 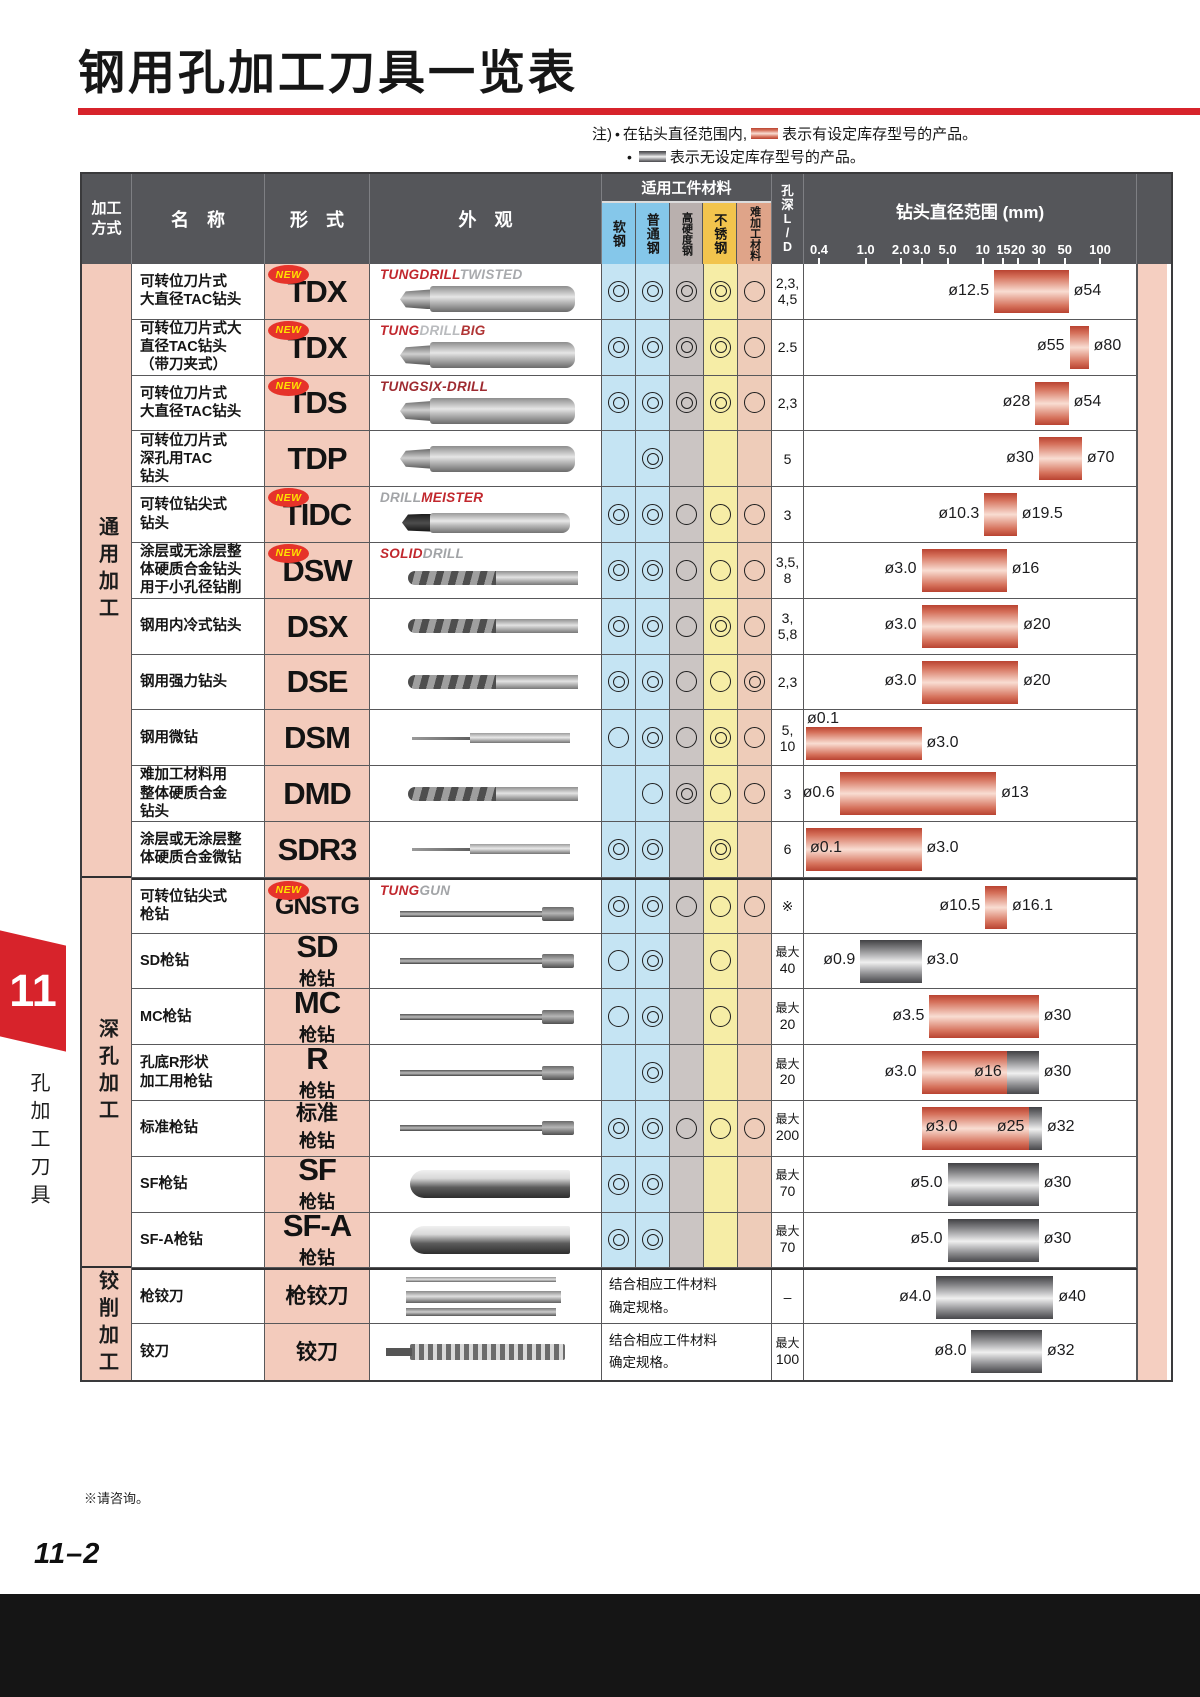 I want to click on form-cell: NEW GNSTG, so click(x=317, y=906).